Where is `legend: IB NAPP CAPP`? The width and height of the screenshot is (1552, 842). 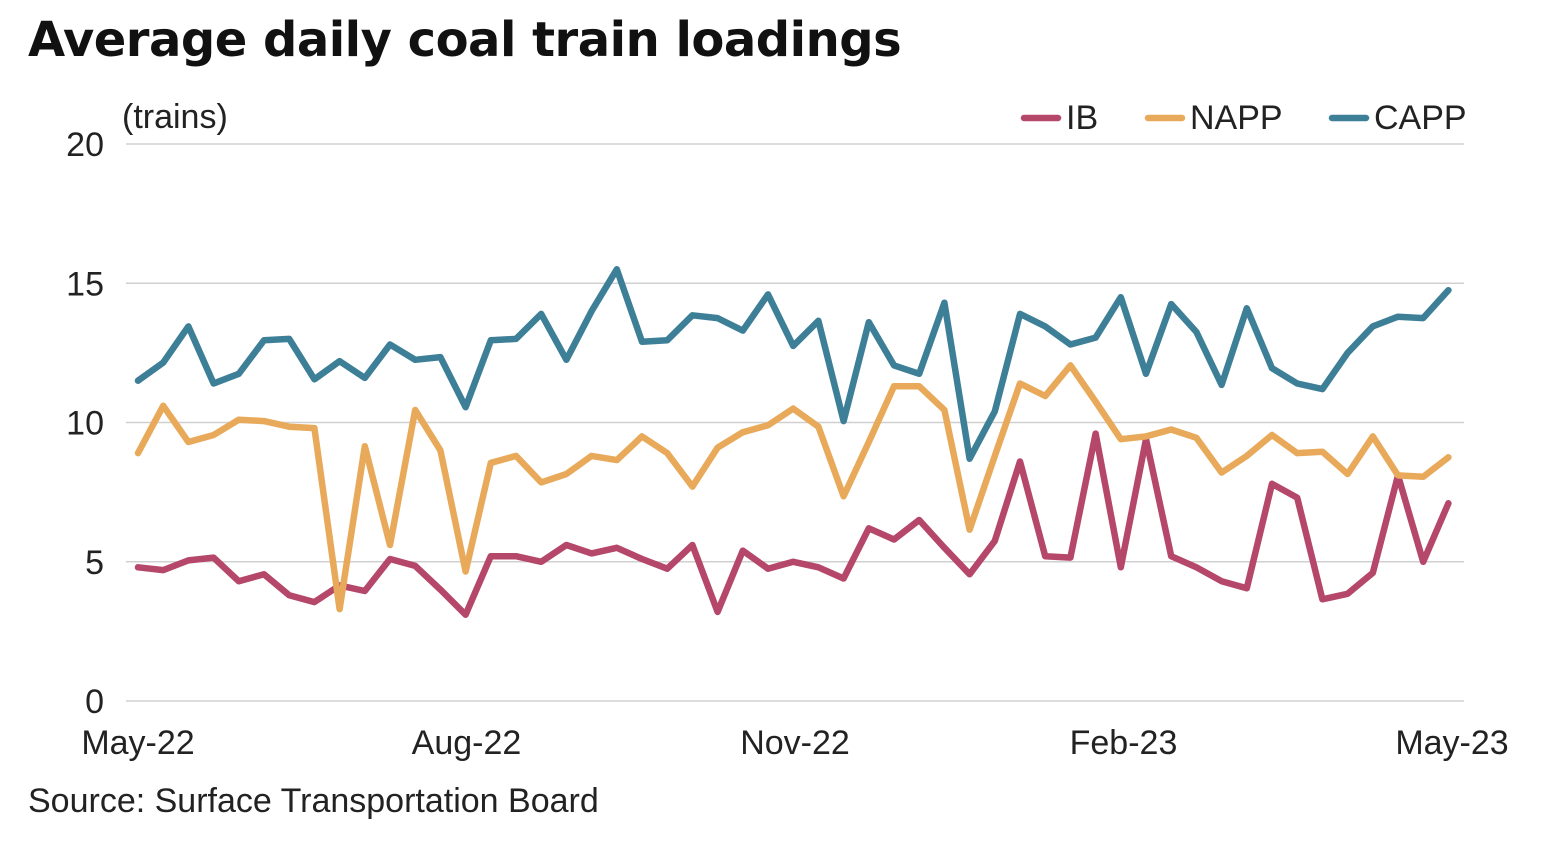 legend: IB NAPP CAPP is located at coordinates (1243, 118).